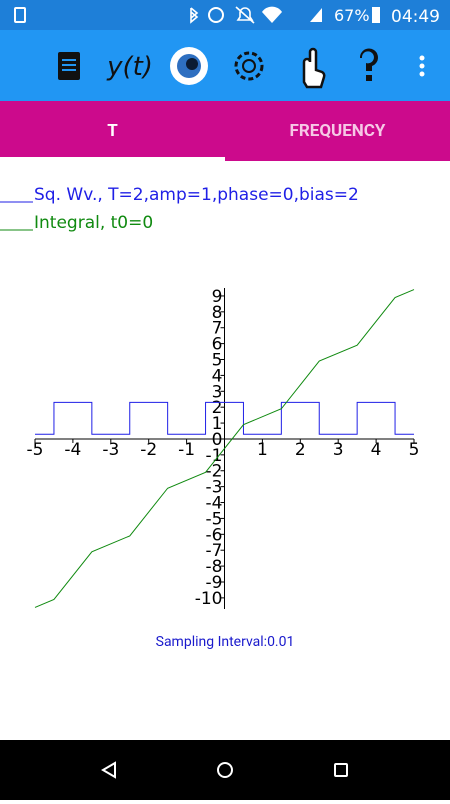 This screenshot has width=450, height=804. What do you see at coordinates (72, 450) in the screenshot?
I see `x-tick-label: -4` at bounding box center [72, 450].